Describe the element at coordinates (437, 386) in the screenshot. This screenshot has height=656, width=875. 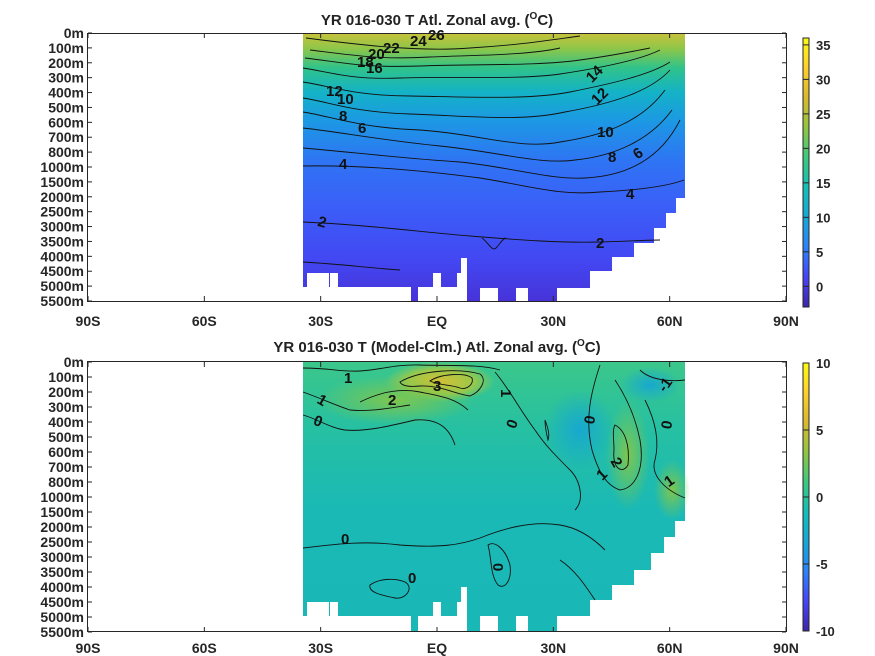
I see `contour-label: 3` at that location.